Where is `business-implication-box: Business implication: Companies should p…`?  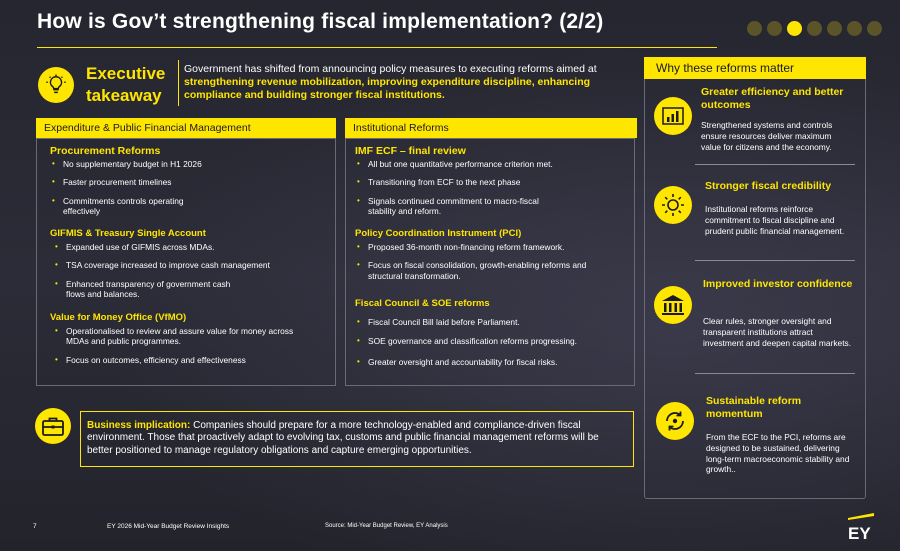
business-implication-box: Business implication: Companies should p… is located at coordinates (357, 439).